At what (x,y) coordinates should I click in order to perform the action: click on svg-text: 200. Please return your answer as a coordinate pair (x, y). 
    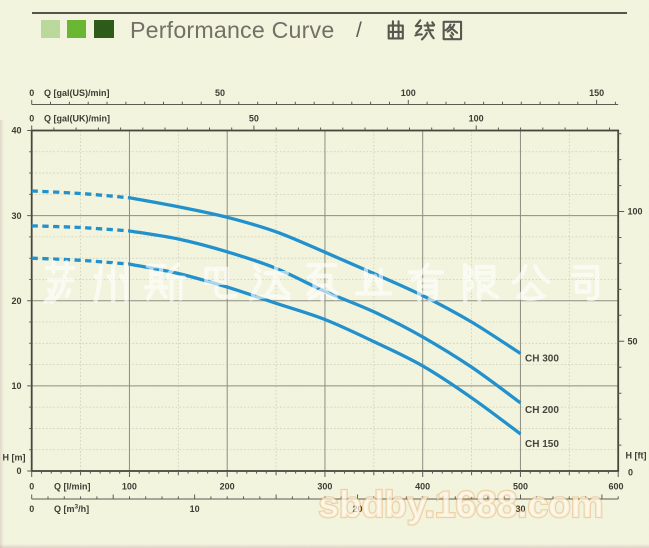
    Looking at the image, I should click on (227, 487).